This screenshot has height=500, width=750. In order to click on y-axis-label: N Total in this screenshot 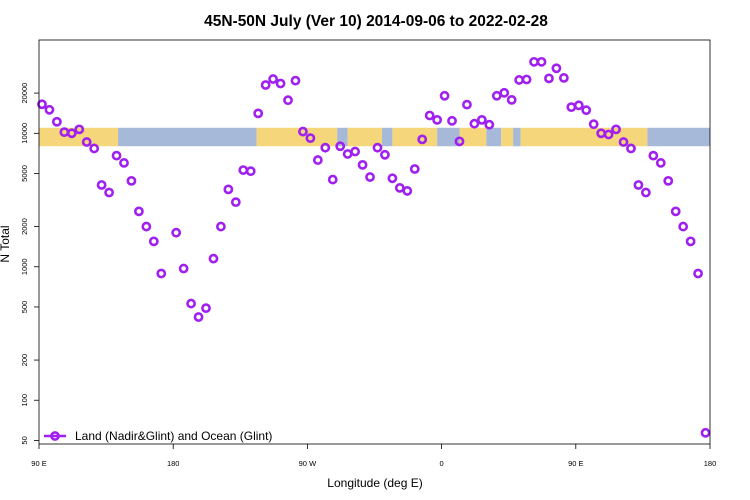, I will do `click(6, 243)`.